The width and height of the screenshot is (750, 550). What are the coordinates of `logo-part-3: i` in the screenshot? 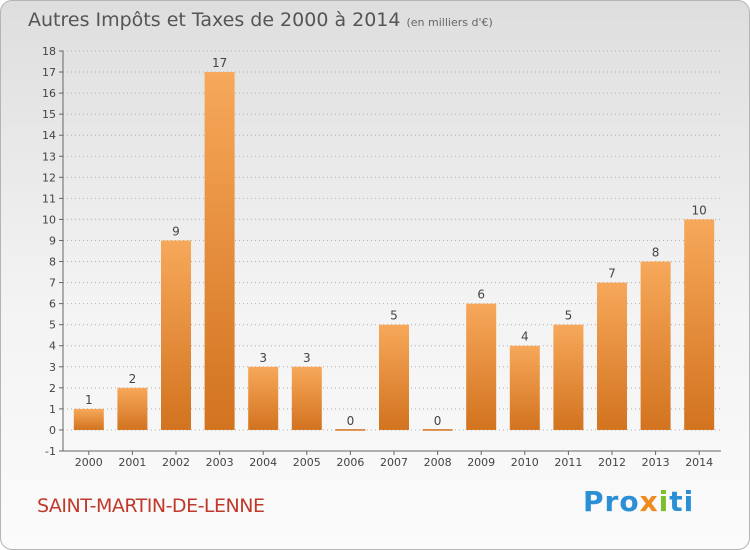 It's located at (664, 501).